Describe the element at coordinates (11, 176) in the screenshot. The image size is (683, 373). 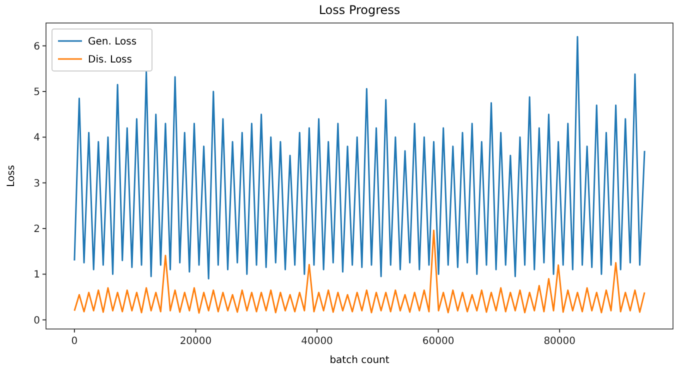
I see `y-axis-title: Loss` at that location.